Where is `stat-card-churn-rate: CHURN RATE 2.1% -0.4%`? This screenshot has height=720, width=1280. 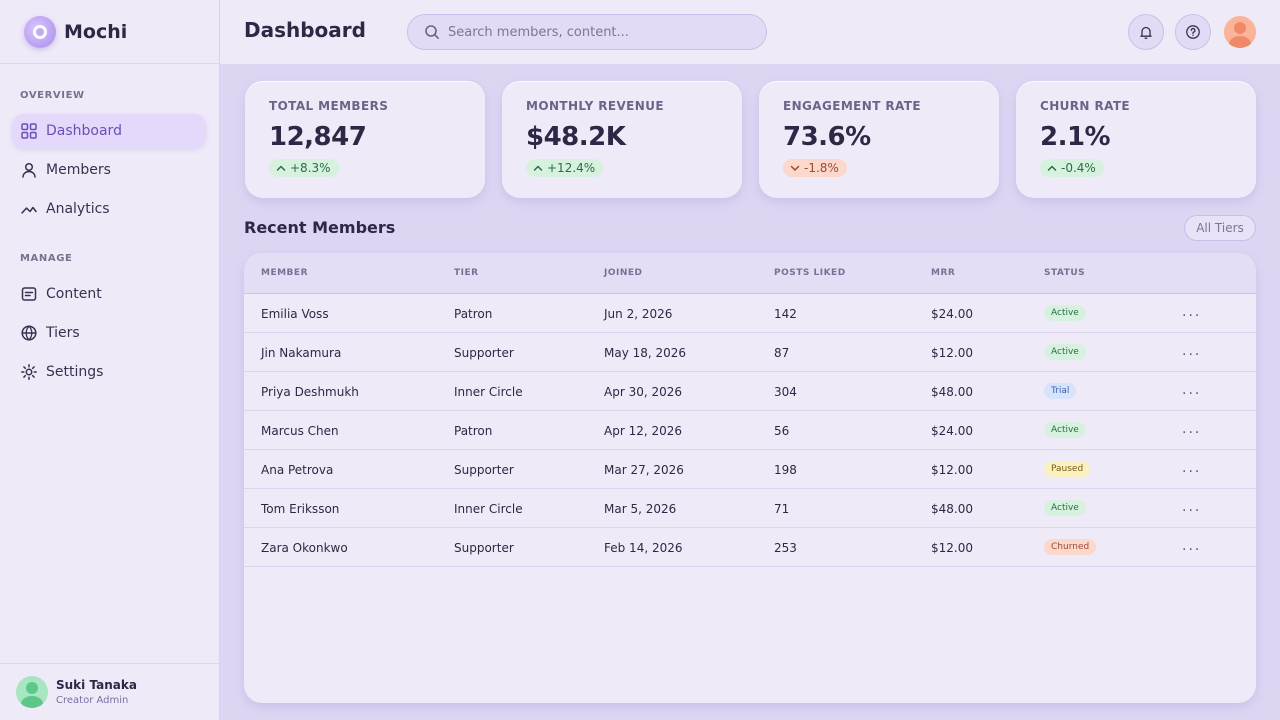
stat-card-churn-rate: CHURN RATE 2.1% -0.4% is located at coordinates (1136, 139).